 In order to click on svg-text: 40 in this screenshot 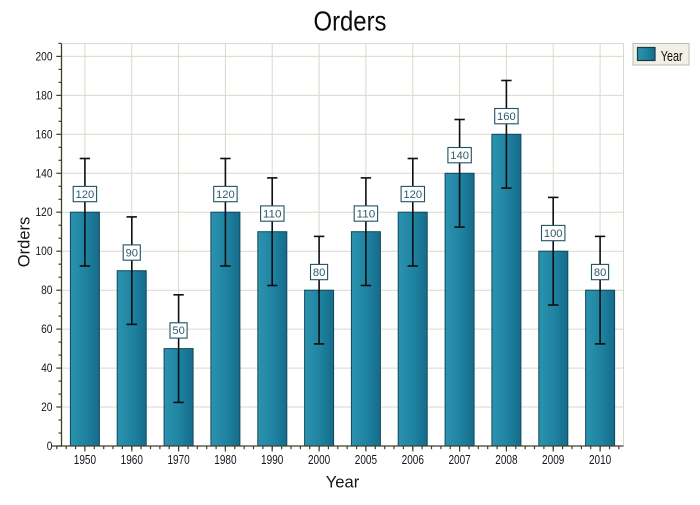, I will do `click(47, 368)`.